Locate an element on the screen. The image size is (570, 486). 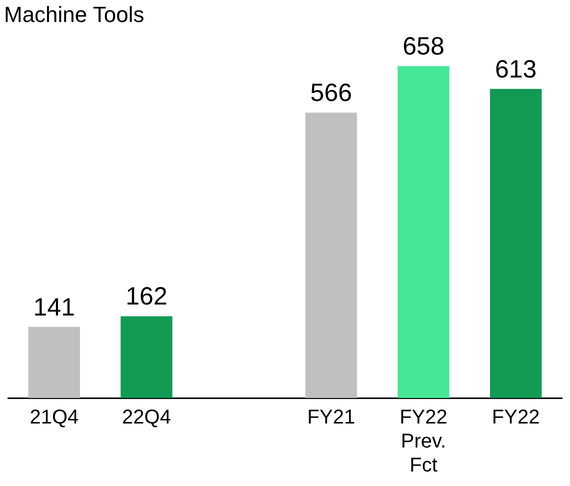
data-label: 613 is located at coordinates (515, 69).